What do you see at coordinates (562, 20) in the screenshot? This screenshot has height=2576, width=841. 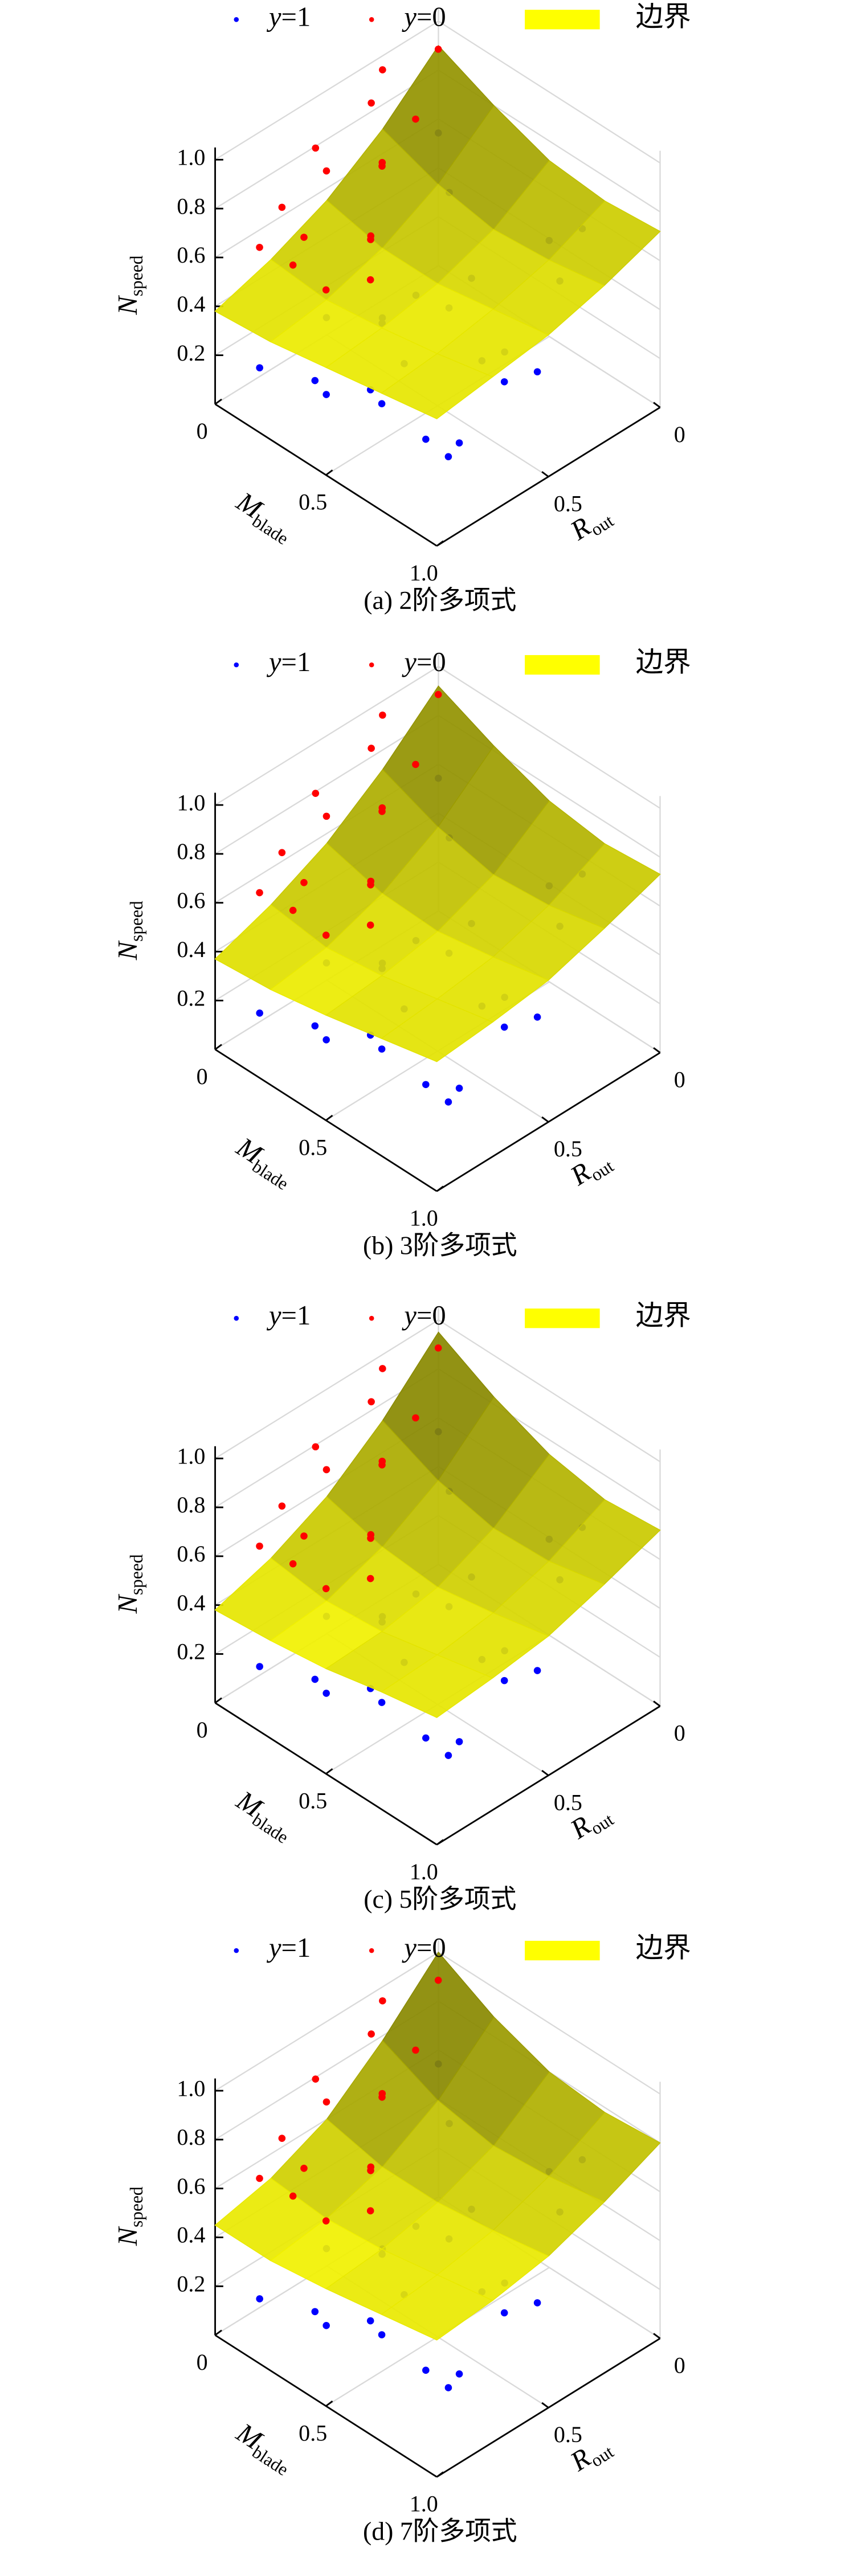 I see `legend-swatch` at bounding box center [562, 20].